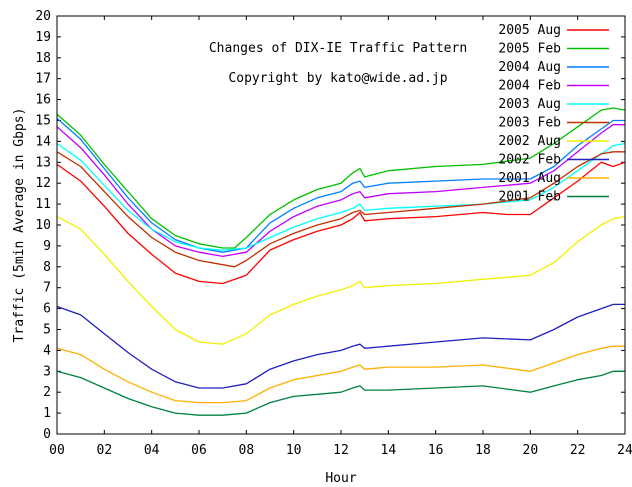 Image resolution: width=632 pixels, height=487 pixels. Describe the element at coordinates (578, 450) in the screenshot. I see `x-tick-label: 22` at that location.